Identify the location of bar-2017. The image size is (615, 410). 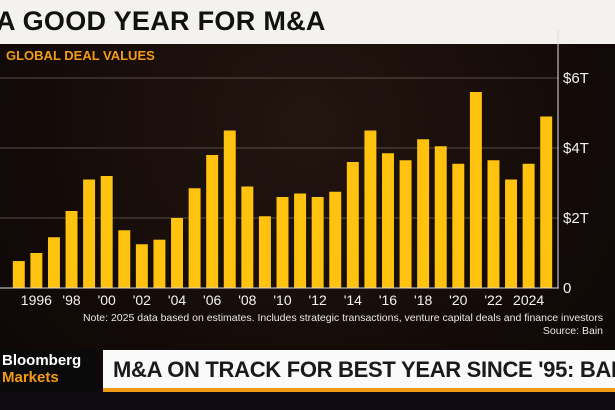
(405, 224).